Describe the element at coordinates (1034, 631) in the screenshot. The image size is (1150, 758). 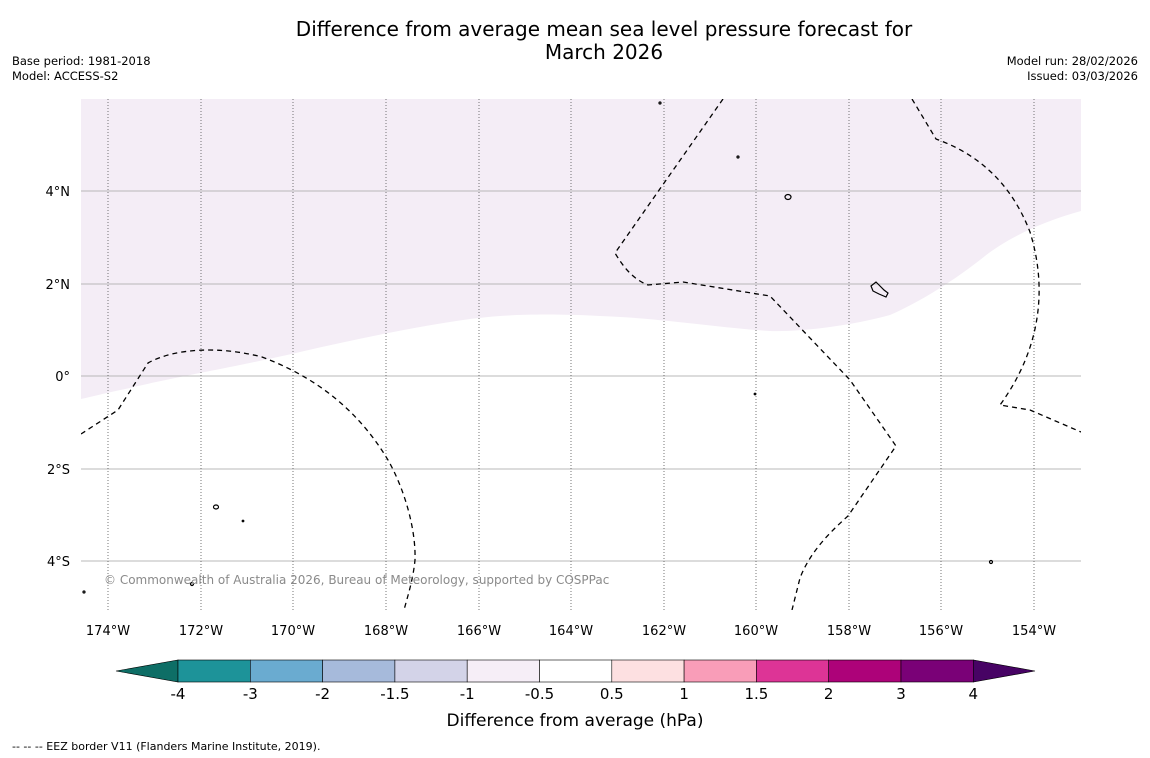
I see `lon-tick-label: 154°W` at that location.